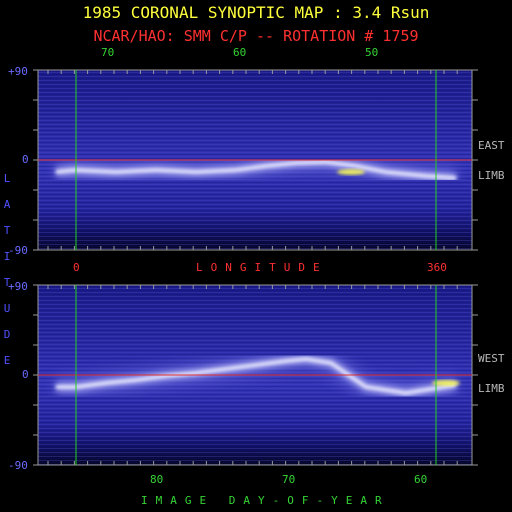  What do you see at coordinates (262, 267) in the screenshot?
I see `longitude-axis-label: LONGITUDE` at bounding box center [262, 267].